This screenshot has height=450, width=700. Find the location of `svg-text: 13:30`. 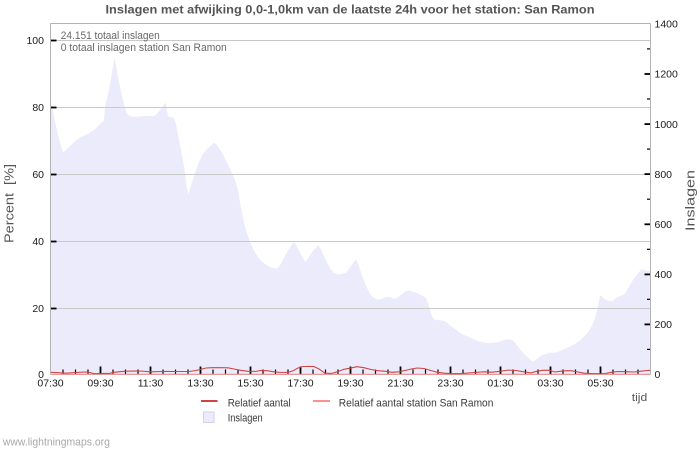

svg-text: 13:30 is located at coordinates (200, 384).